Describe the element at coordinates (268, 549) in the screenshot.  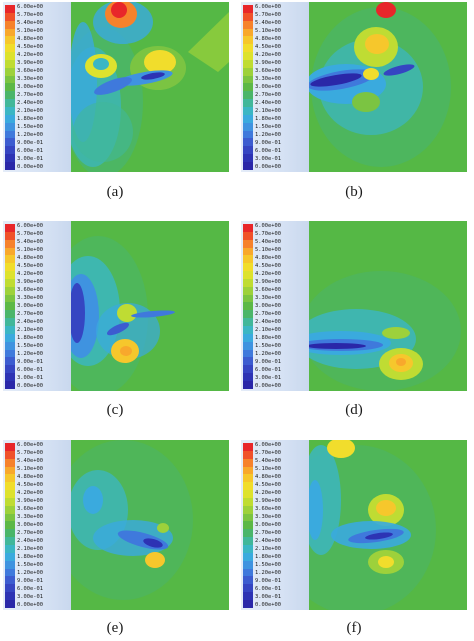
I see `legend-tick-label: 2.10e+00` at that location.